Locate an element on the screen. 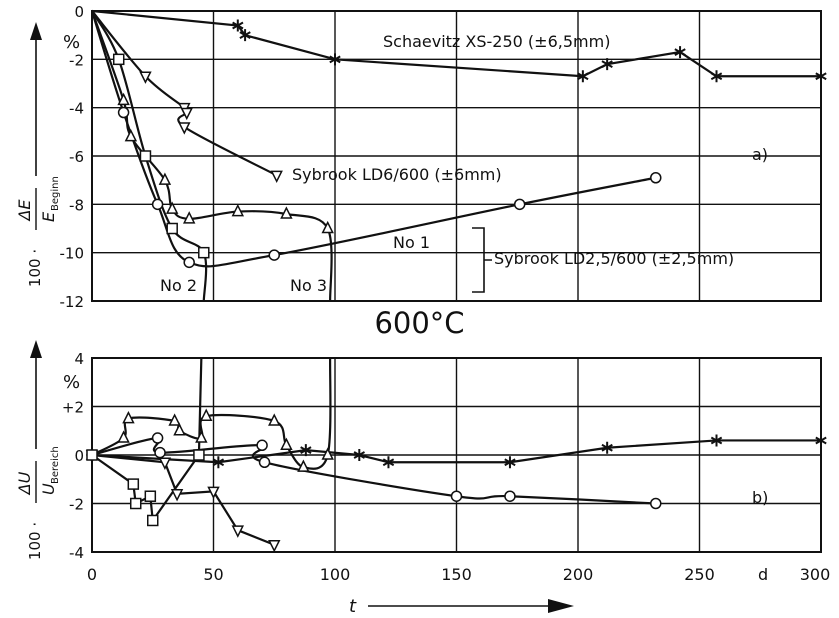  panel-a-y-axis-label: 100 · ΔE E Beginn is located at coordinates (38, 154).